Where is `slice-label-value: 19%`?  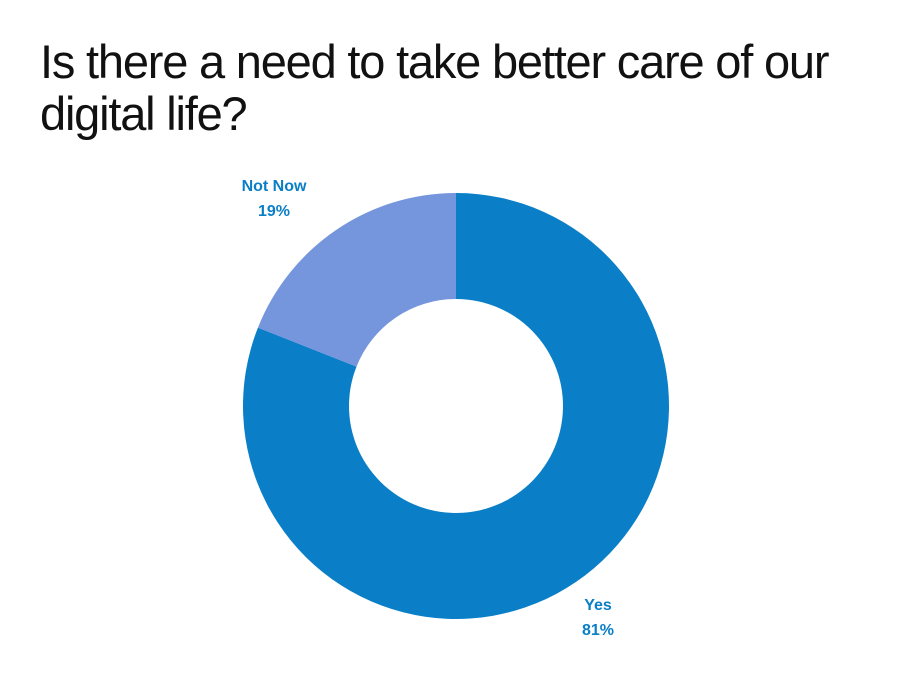 slice-label-value: 19% is located at coordinates (274, 211).